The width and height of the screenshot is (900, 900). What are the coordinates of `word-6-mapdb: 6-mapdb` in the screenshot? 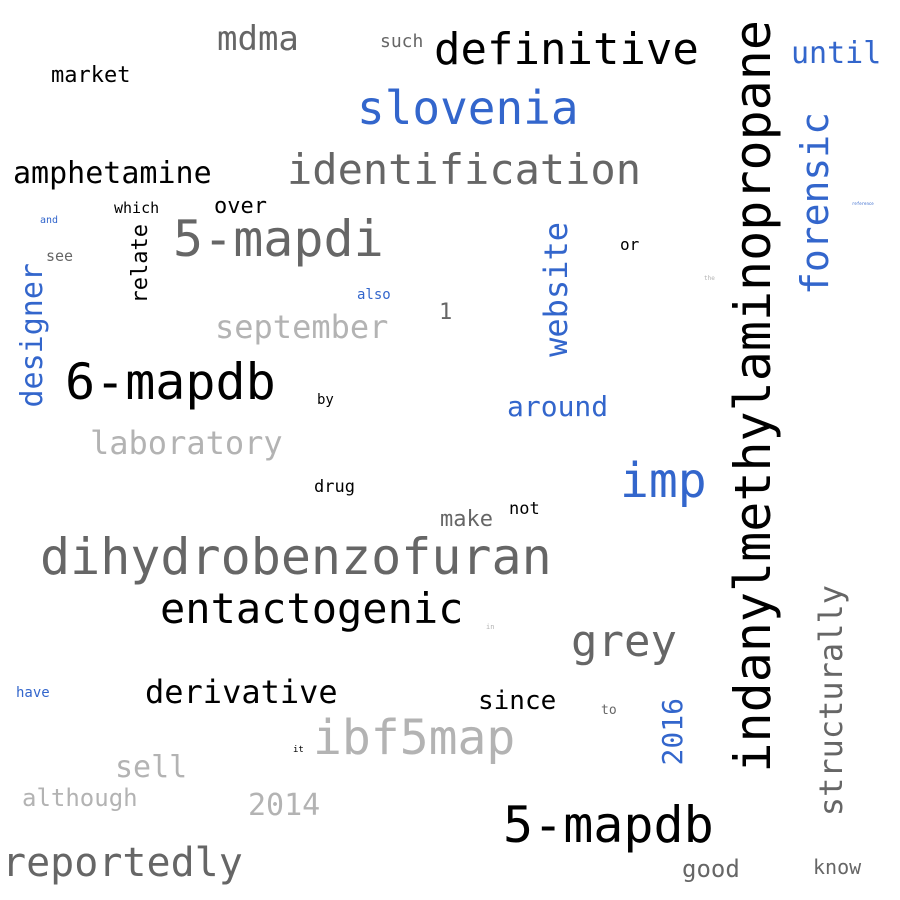 It's located at (170, 382).